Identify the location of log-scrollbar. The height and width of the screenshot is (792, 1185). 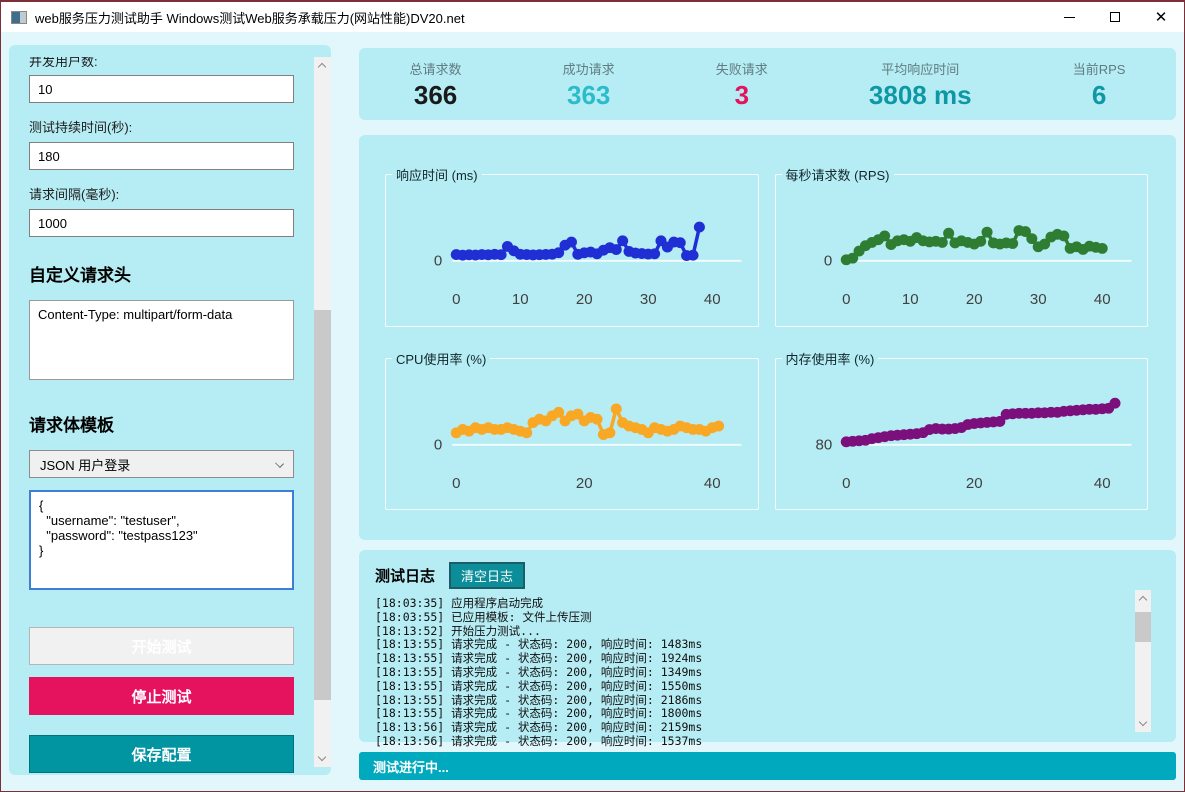
(1143, 661).